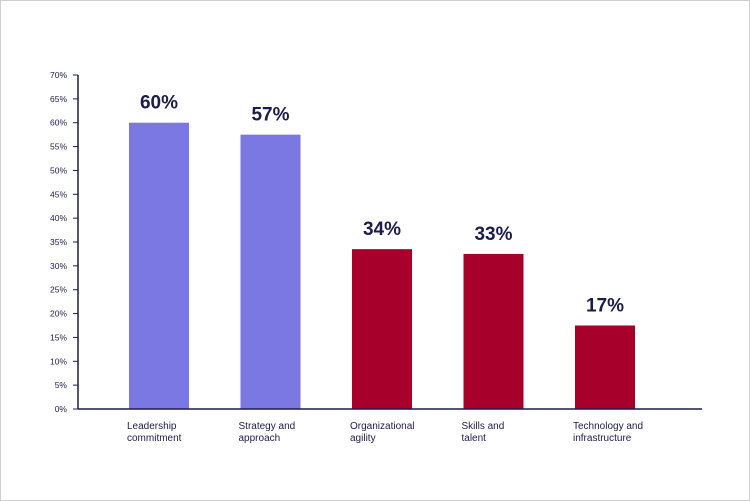  I want to click on y-tick-label: 15%, so click(58, 337).